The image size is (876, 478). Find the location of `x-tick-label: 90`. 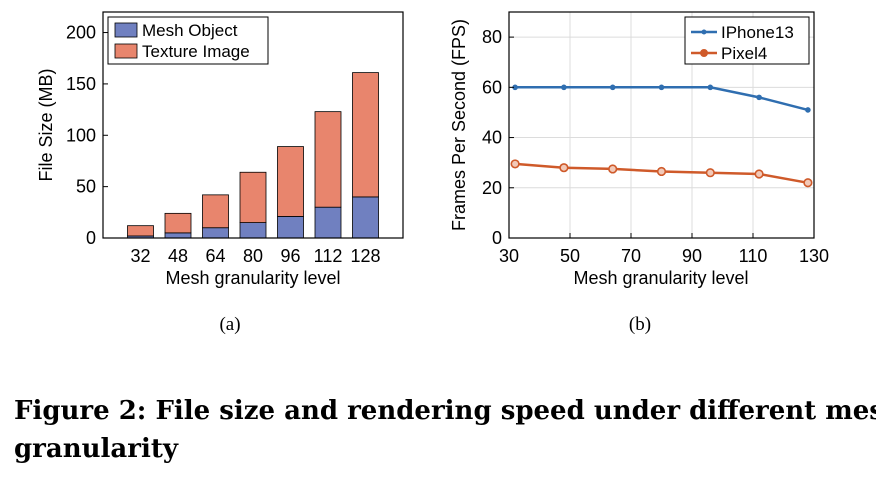

x-tick-label: 90 is located at coordinates (692, 256).